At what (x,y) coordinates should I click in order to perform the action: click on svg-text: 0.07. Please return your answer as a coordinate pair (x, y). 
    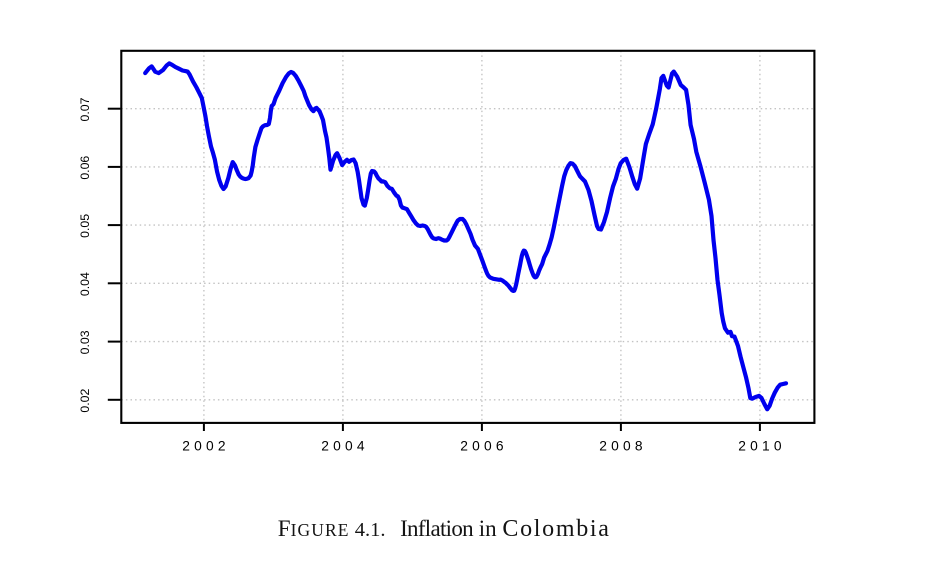
    Looking at the image, I should click on (85, 109).